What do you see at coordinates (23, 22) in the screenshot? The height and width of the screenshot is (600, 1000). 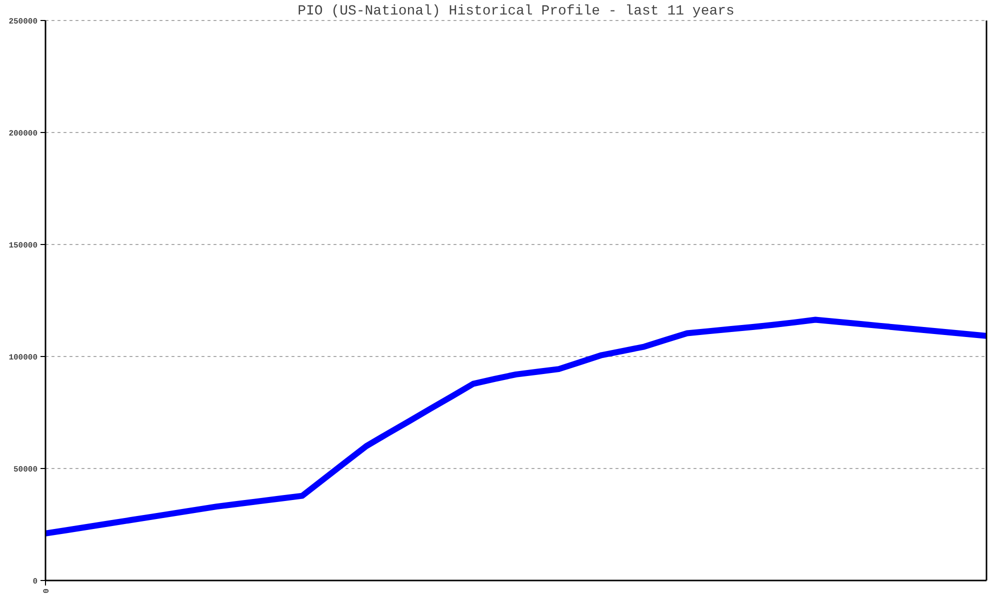 I see `y-tick-label: 250000` at bounding box center [23, 22].